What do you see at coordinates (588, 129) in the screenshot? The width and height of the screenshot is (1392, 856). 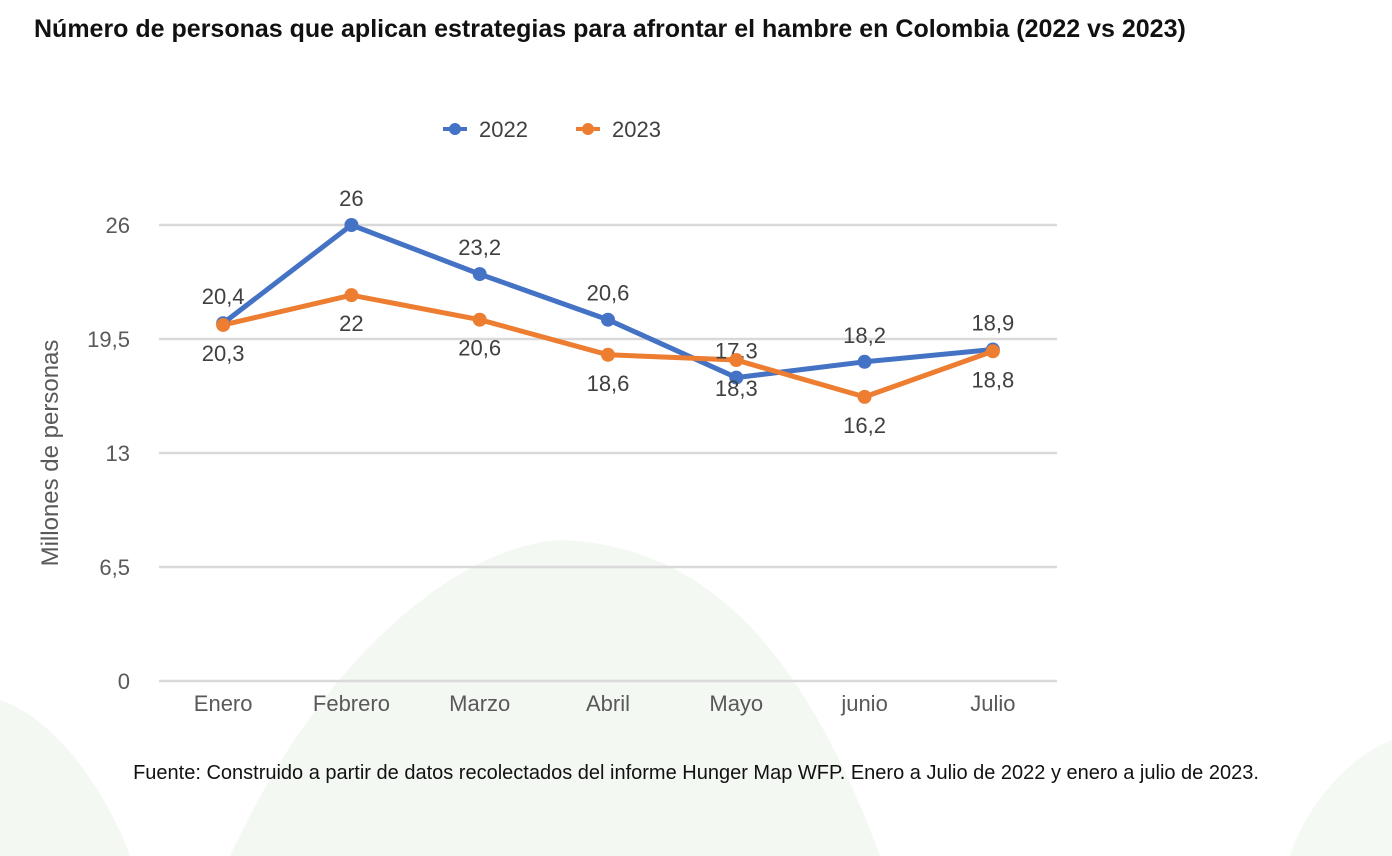 I see `legend-marker-2023` at bounding box center [588, 129].